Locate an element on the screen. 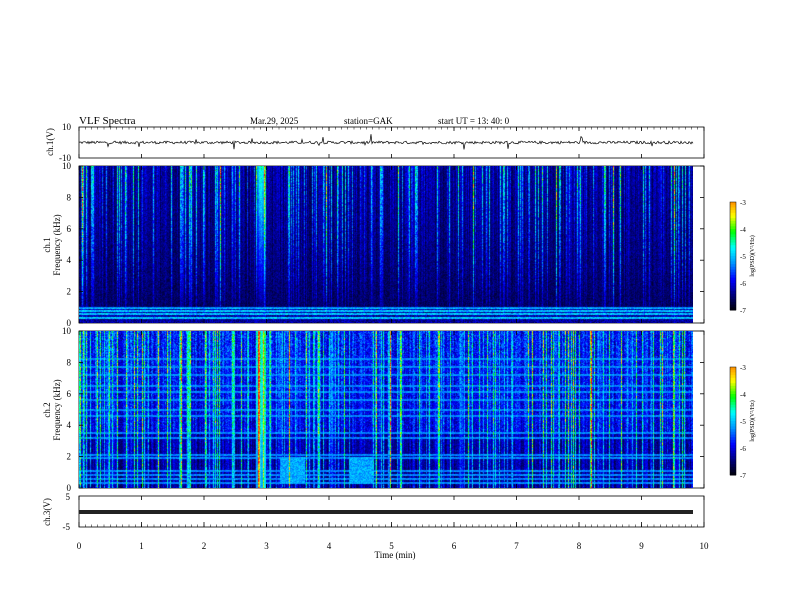  ch1-spec-ylabel-line1: ch.1 is located at coordinates (47, 244).